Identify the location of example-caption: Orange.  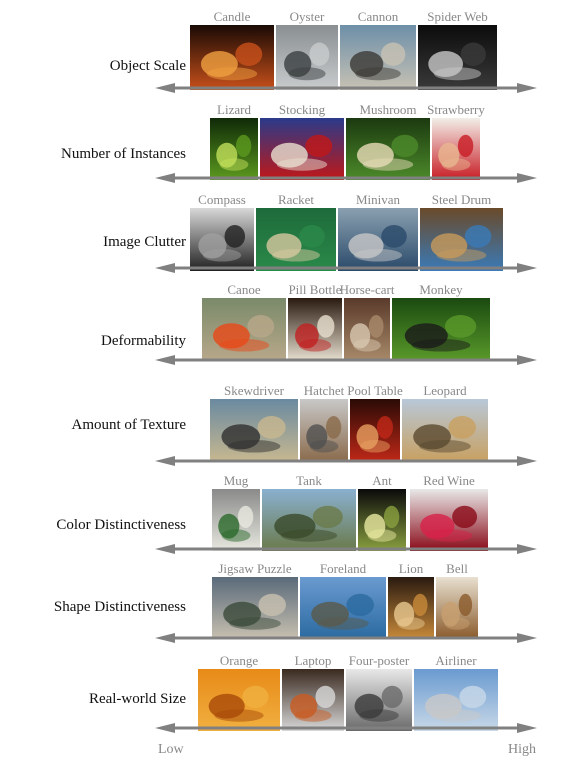
(239, 660).